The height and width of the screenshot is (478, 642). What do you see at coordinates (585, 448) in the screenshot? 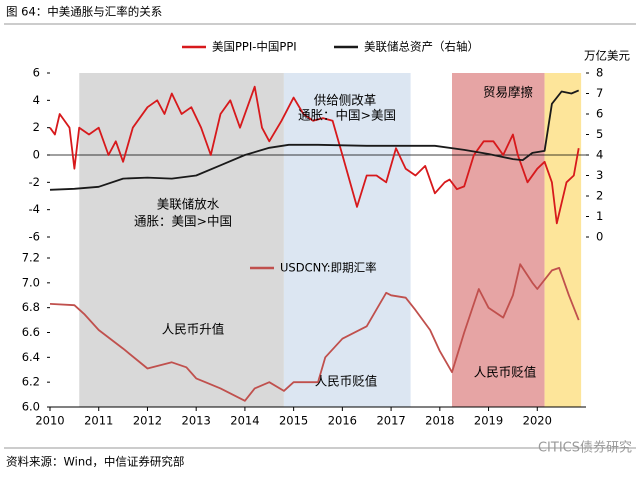
I see `watermark: CITICS债券研究` at bounding box center [585, 448].